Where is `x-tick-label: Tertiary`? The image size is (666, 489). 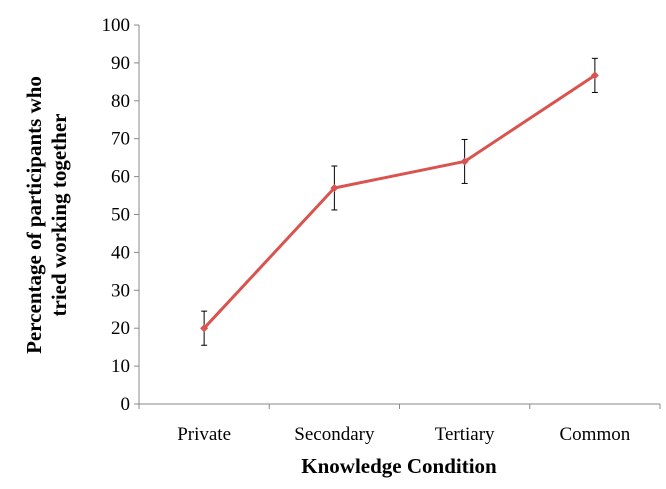 x-tick-label: Tertiary is located at coordinates (465, 434).